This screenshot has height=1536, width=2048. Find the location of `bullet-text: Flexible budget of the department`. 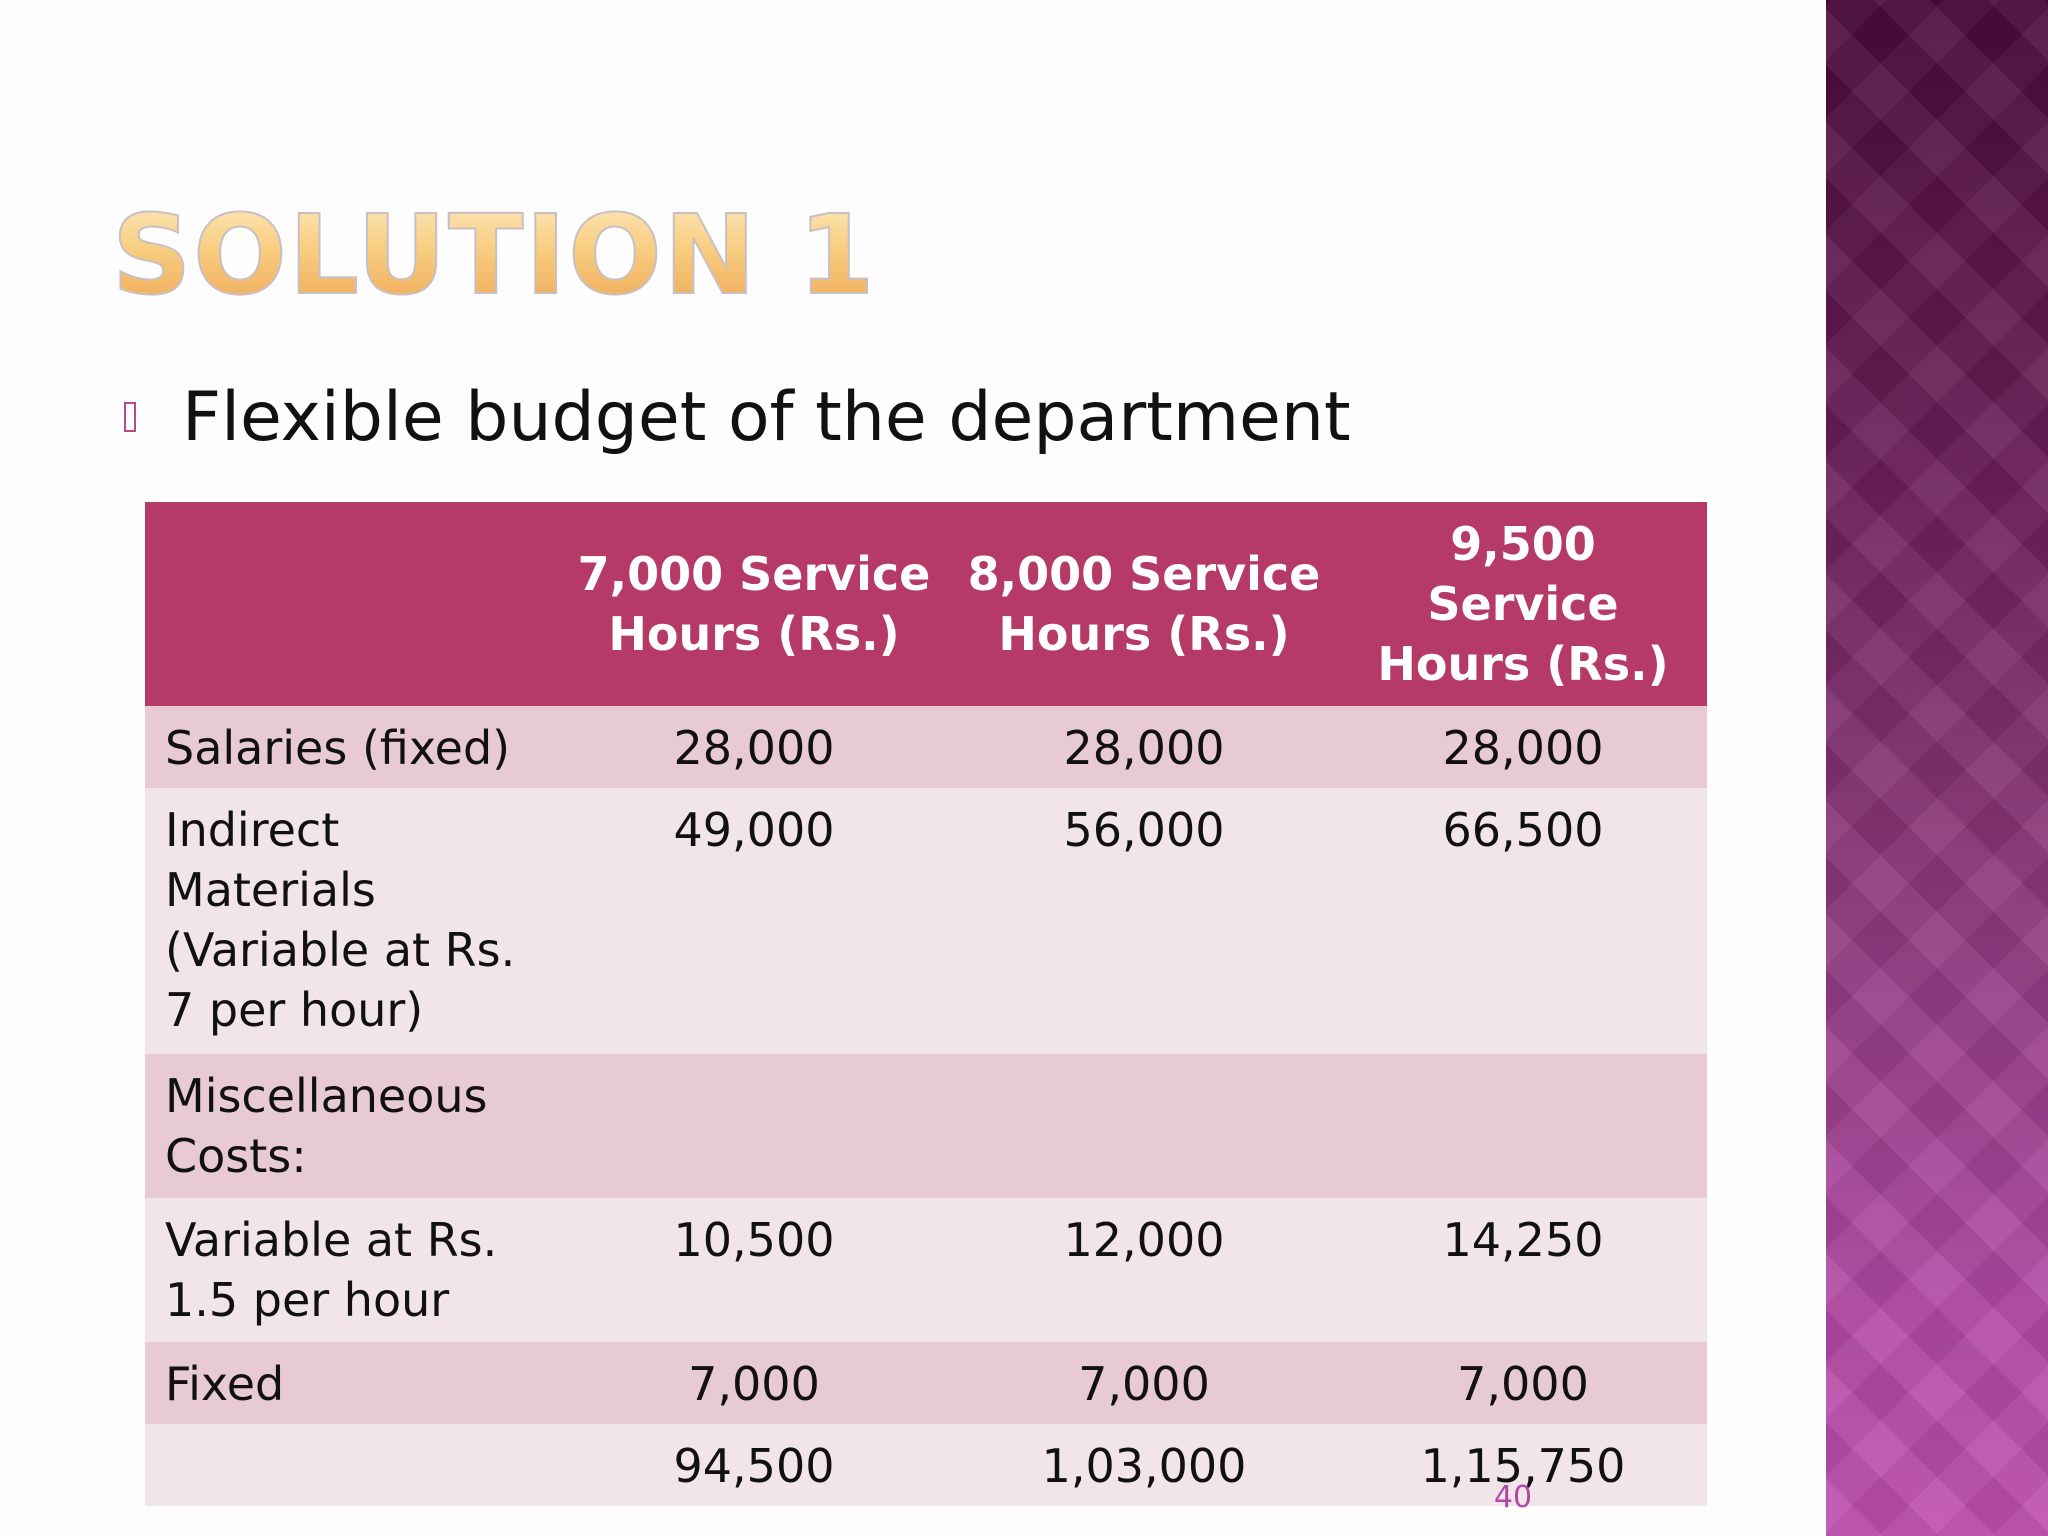

bullet-text: Flexible budget of the department is located at coordinates (766, 417).